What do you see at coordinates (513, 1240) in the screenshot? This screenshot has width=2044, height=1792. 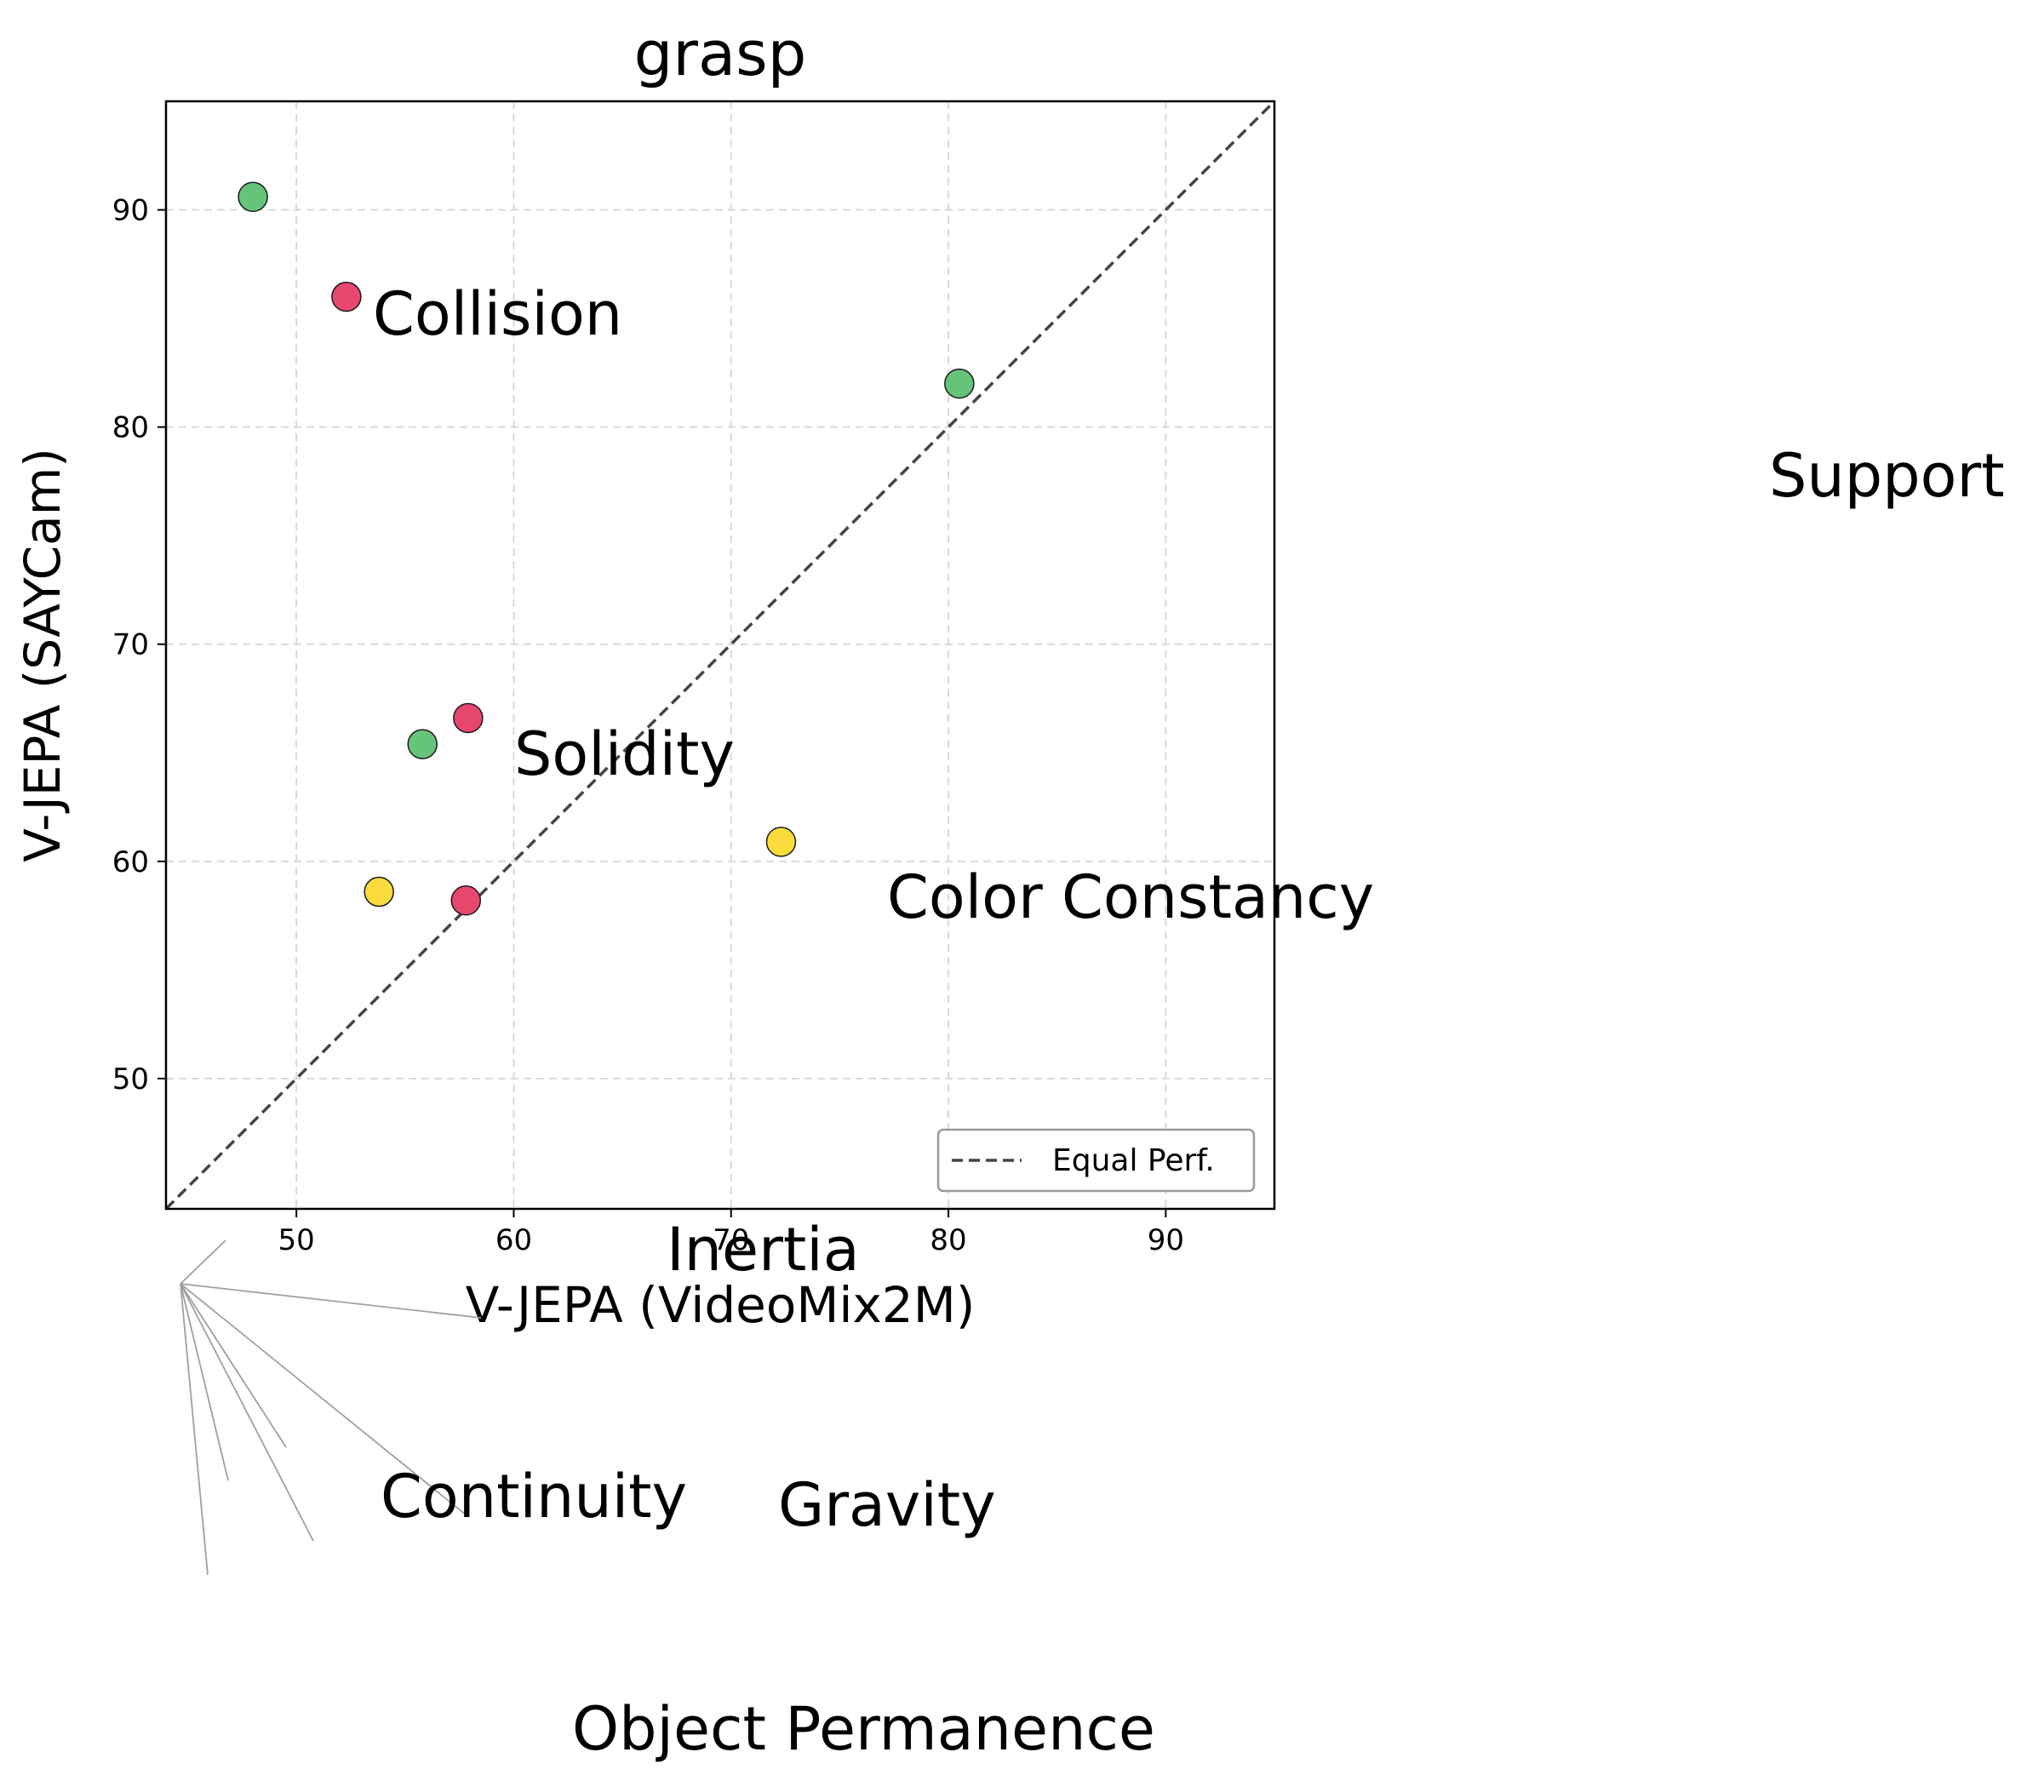 I see `x-tick-label: 60` at bounding box center [513, 1240].